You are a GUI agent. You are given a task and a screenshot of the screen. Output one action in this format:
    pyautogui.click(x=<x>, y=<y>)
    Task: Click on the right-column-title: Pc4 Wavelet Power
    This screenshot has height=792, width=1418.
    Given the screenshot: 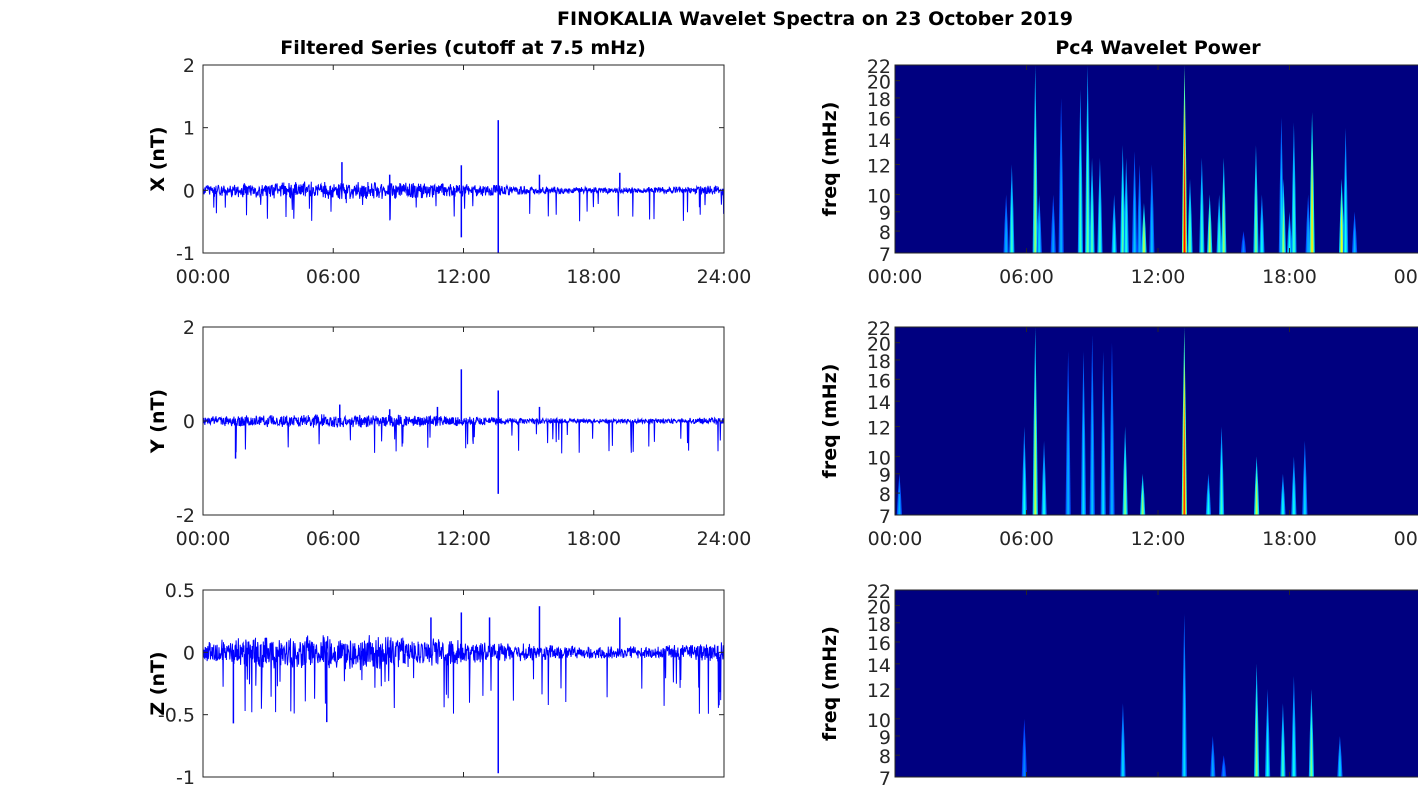 What is the action you would take?
    pyautogui.click(x=1158, y=48)
    